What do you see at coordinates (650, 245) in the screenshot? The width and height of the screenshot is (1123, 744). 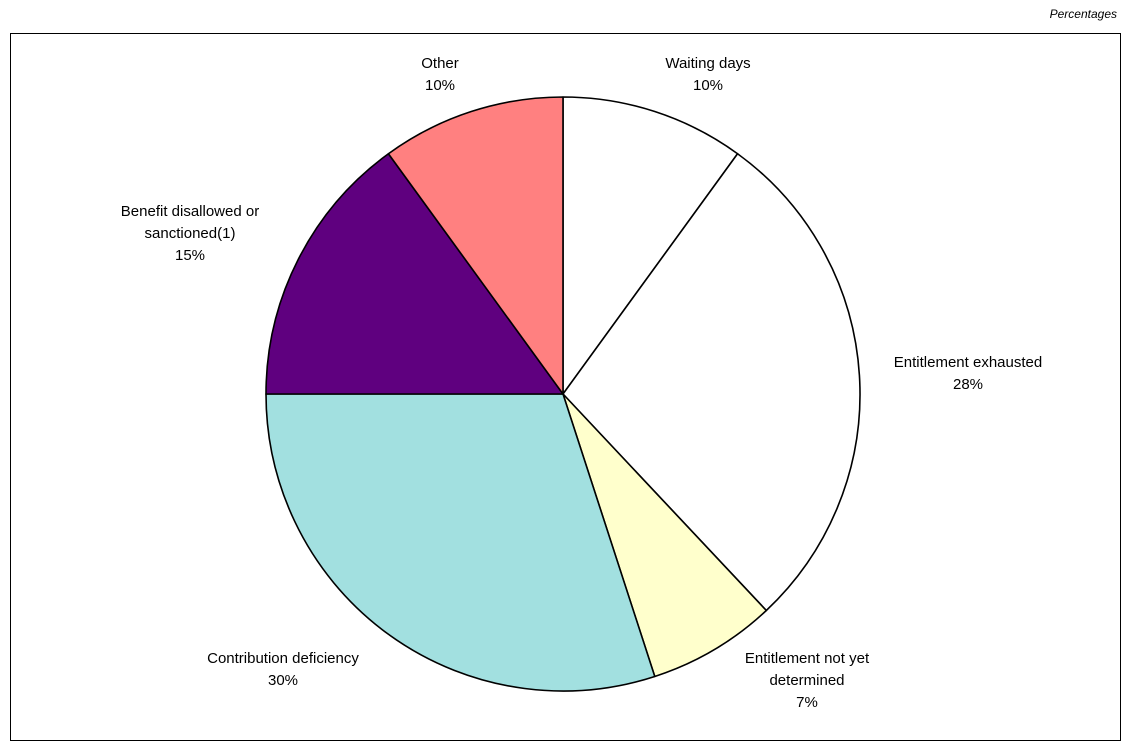 I see `pie-slice-waiting-days` at bounding box center [650, 245].